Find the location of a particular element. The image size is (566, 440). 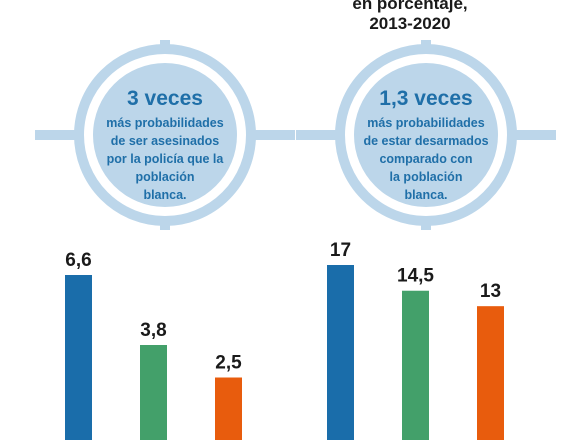

header-line-2: 2013-2020 is located at coordinates (410, 23).